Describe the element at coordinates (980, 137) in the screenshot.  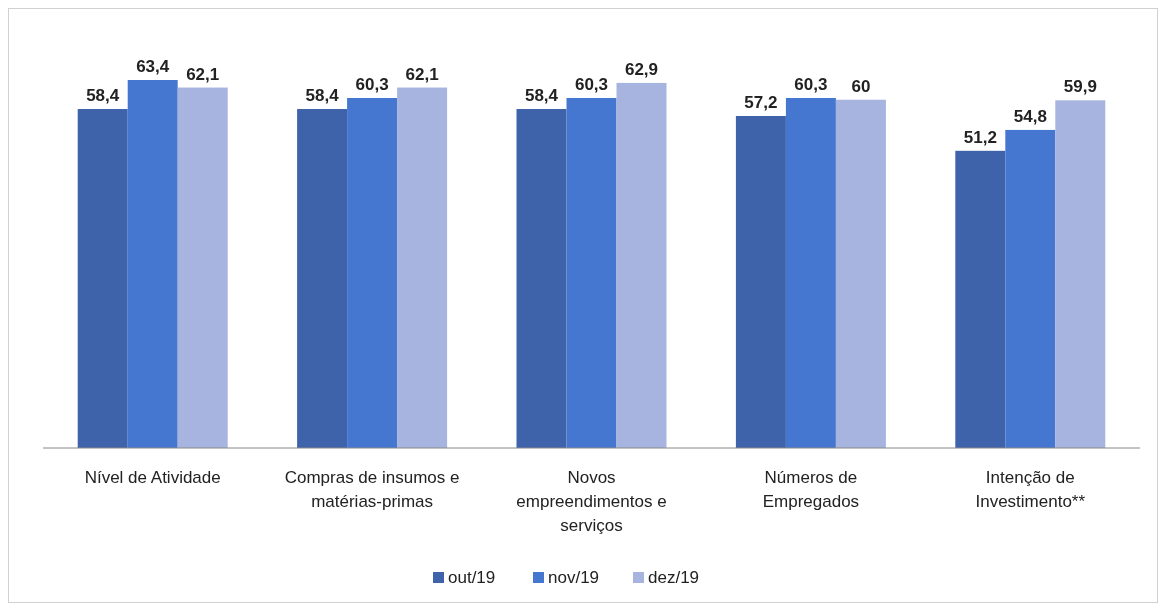
I see `data-label: 51,2` at that location.